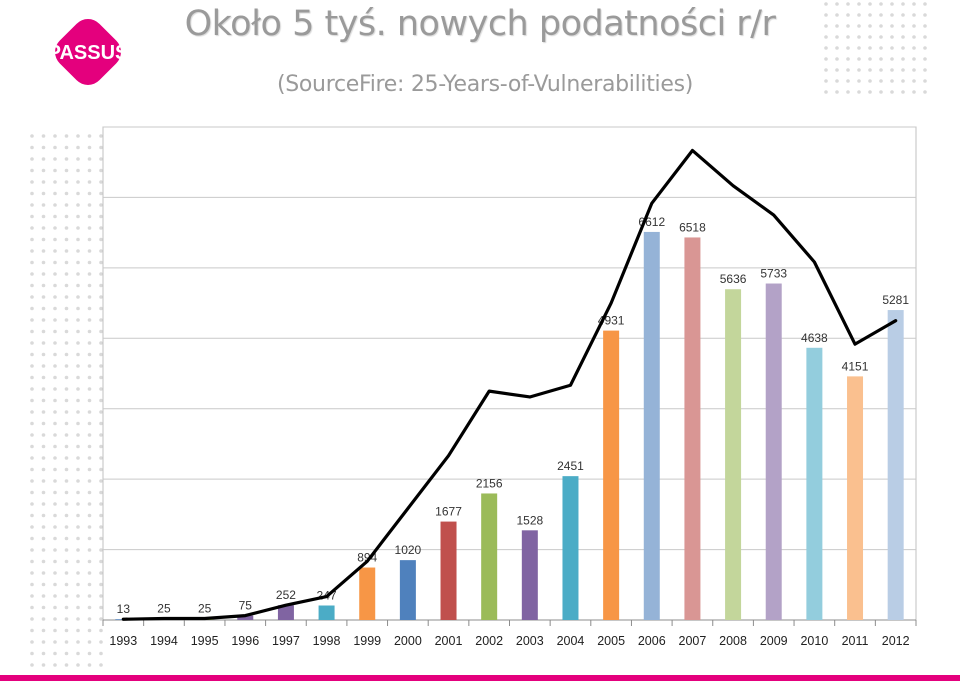 Image resolution: width=960 pixels, height=681 pixels. Describe the element at coordinates (814, 483) in the screenshot. I see `bar-2010` at that location.